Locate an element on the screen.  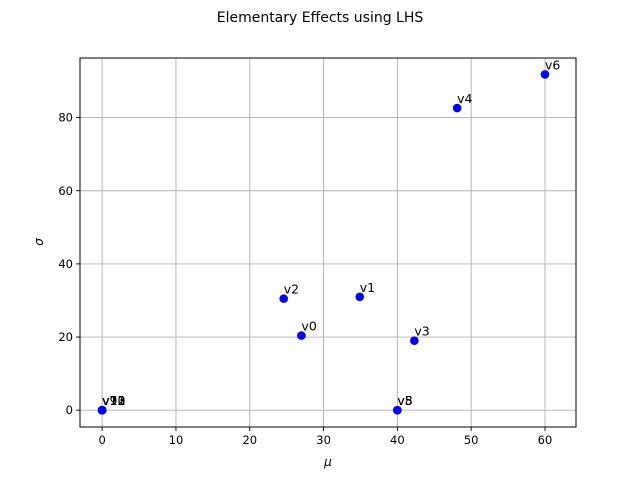
x-tick-label: 30 is located at coordinates (323, 440).